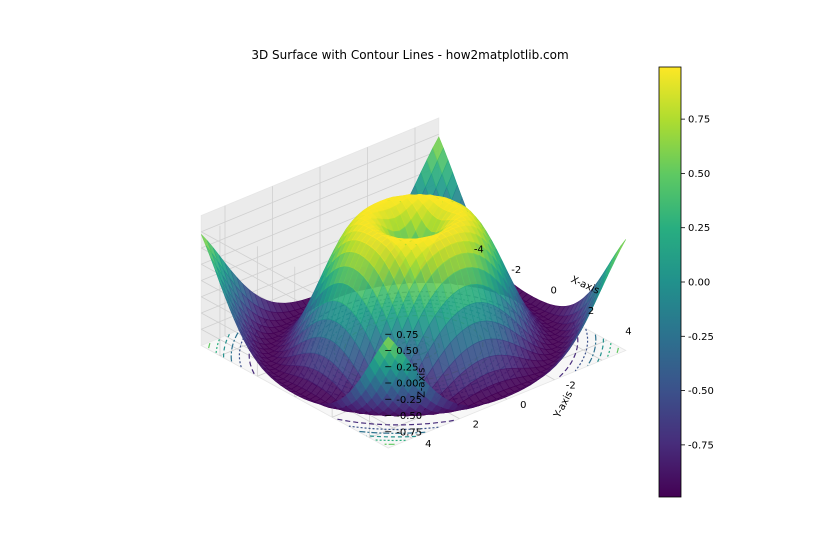  I want to click on colorbar-tick-label: 0.25, so click(699, 228).